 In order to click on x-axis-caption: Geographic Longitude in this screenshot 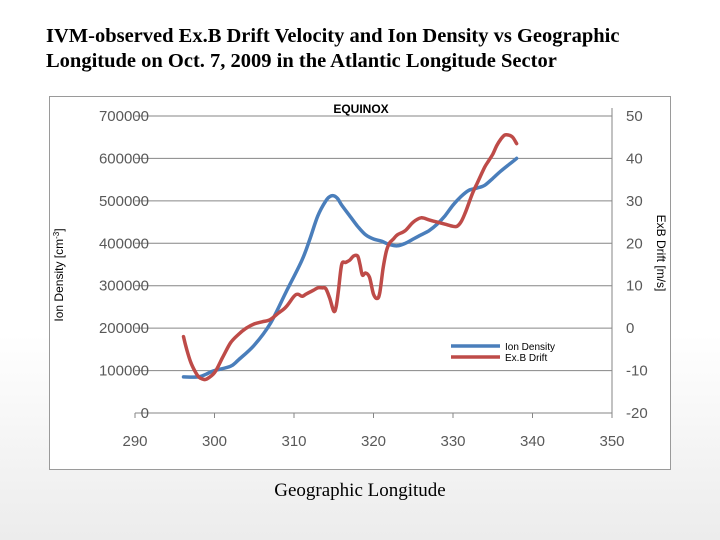, I will do `click(360, 490)`.